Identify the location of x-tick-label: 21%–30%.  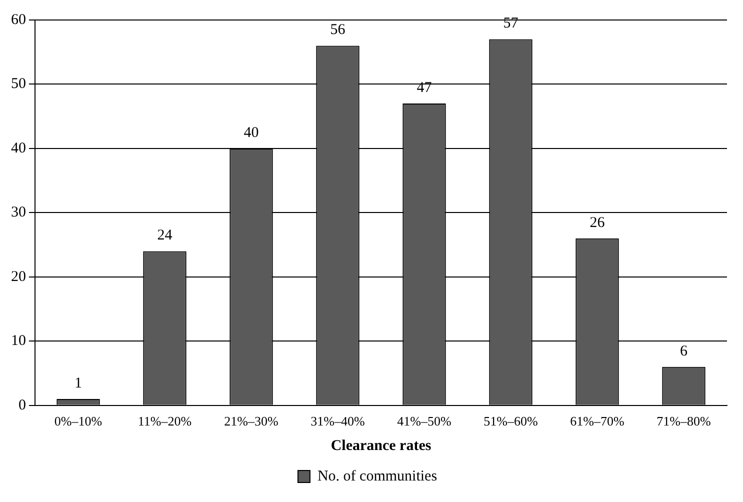
(251, 421).